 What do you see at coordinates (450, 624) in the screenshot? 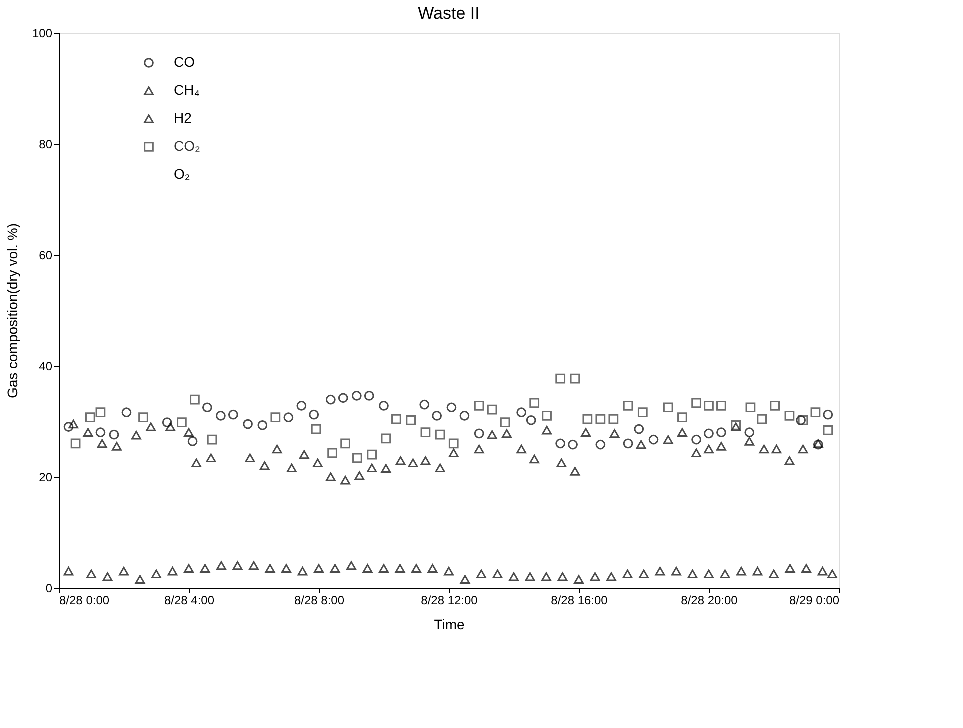
I see `x-axis-title: Time` at bounding box center [450, 624].